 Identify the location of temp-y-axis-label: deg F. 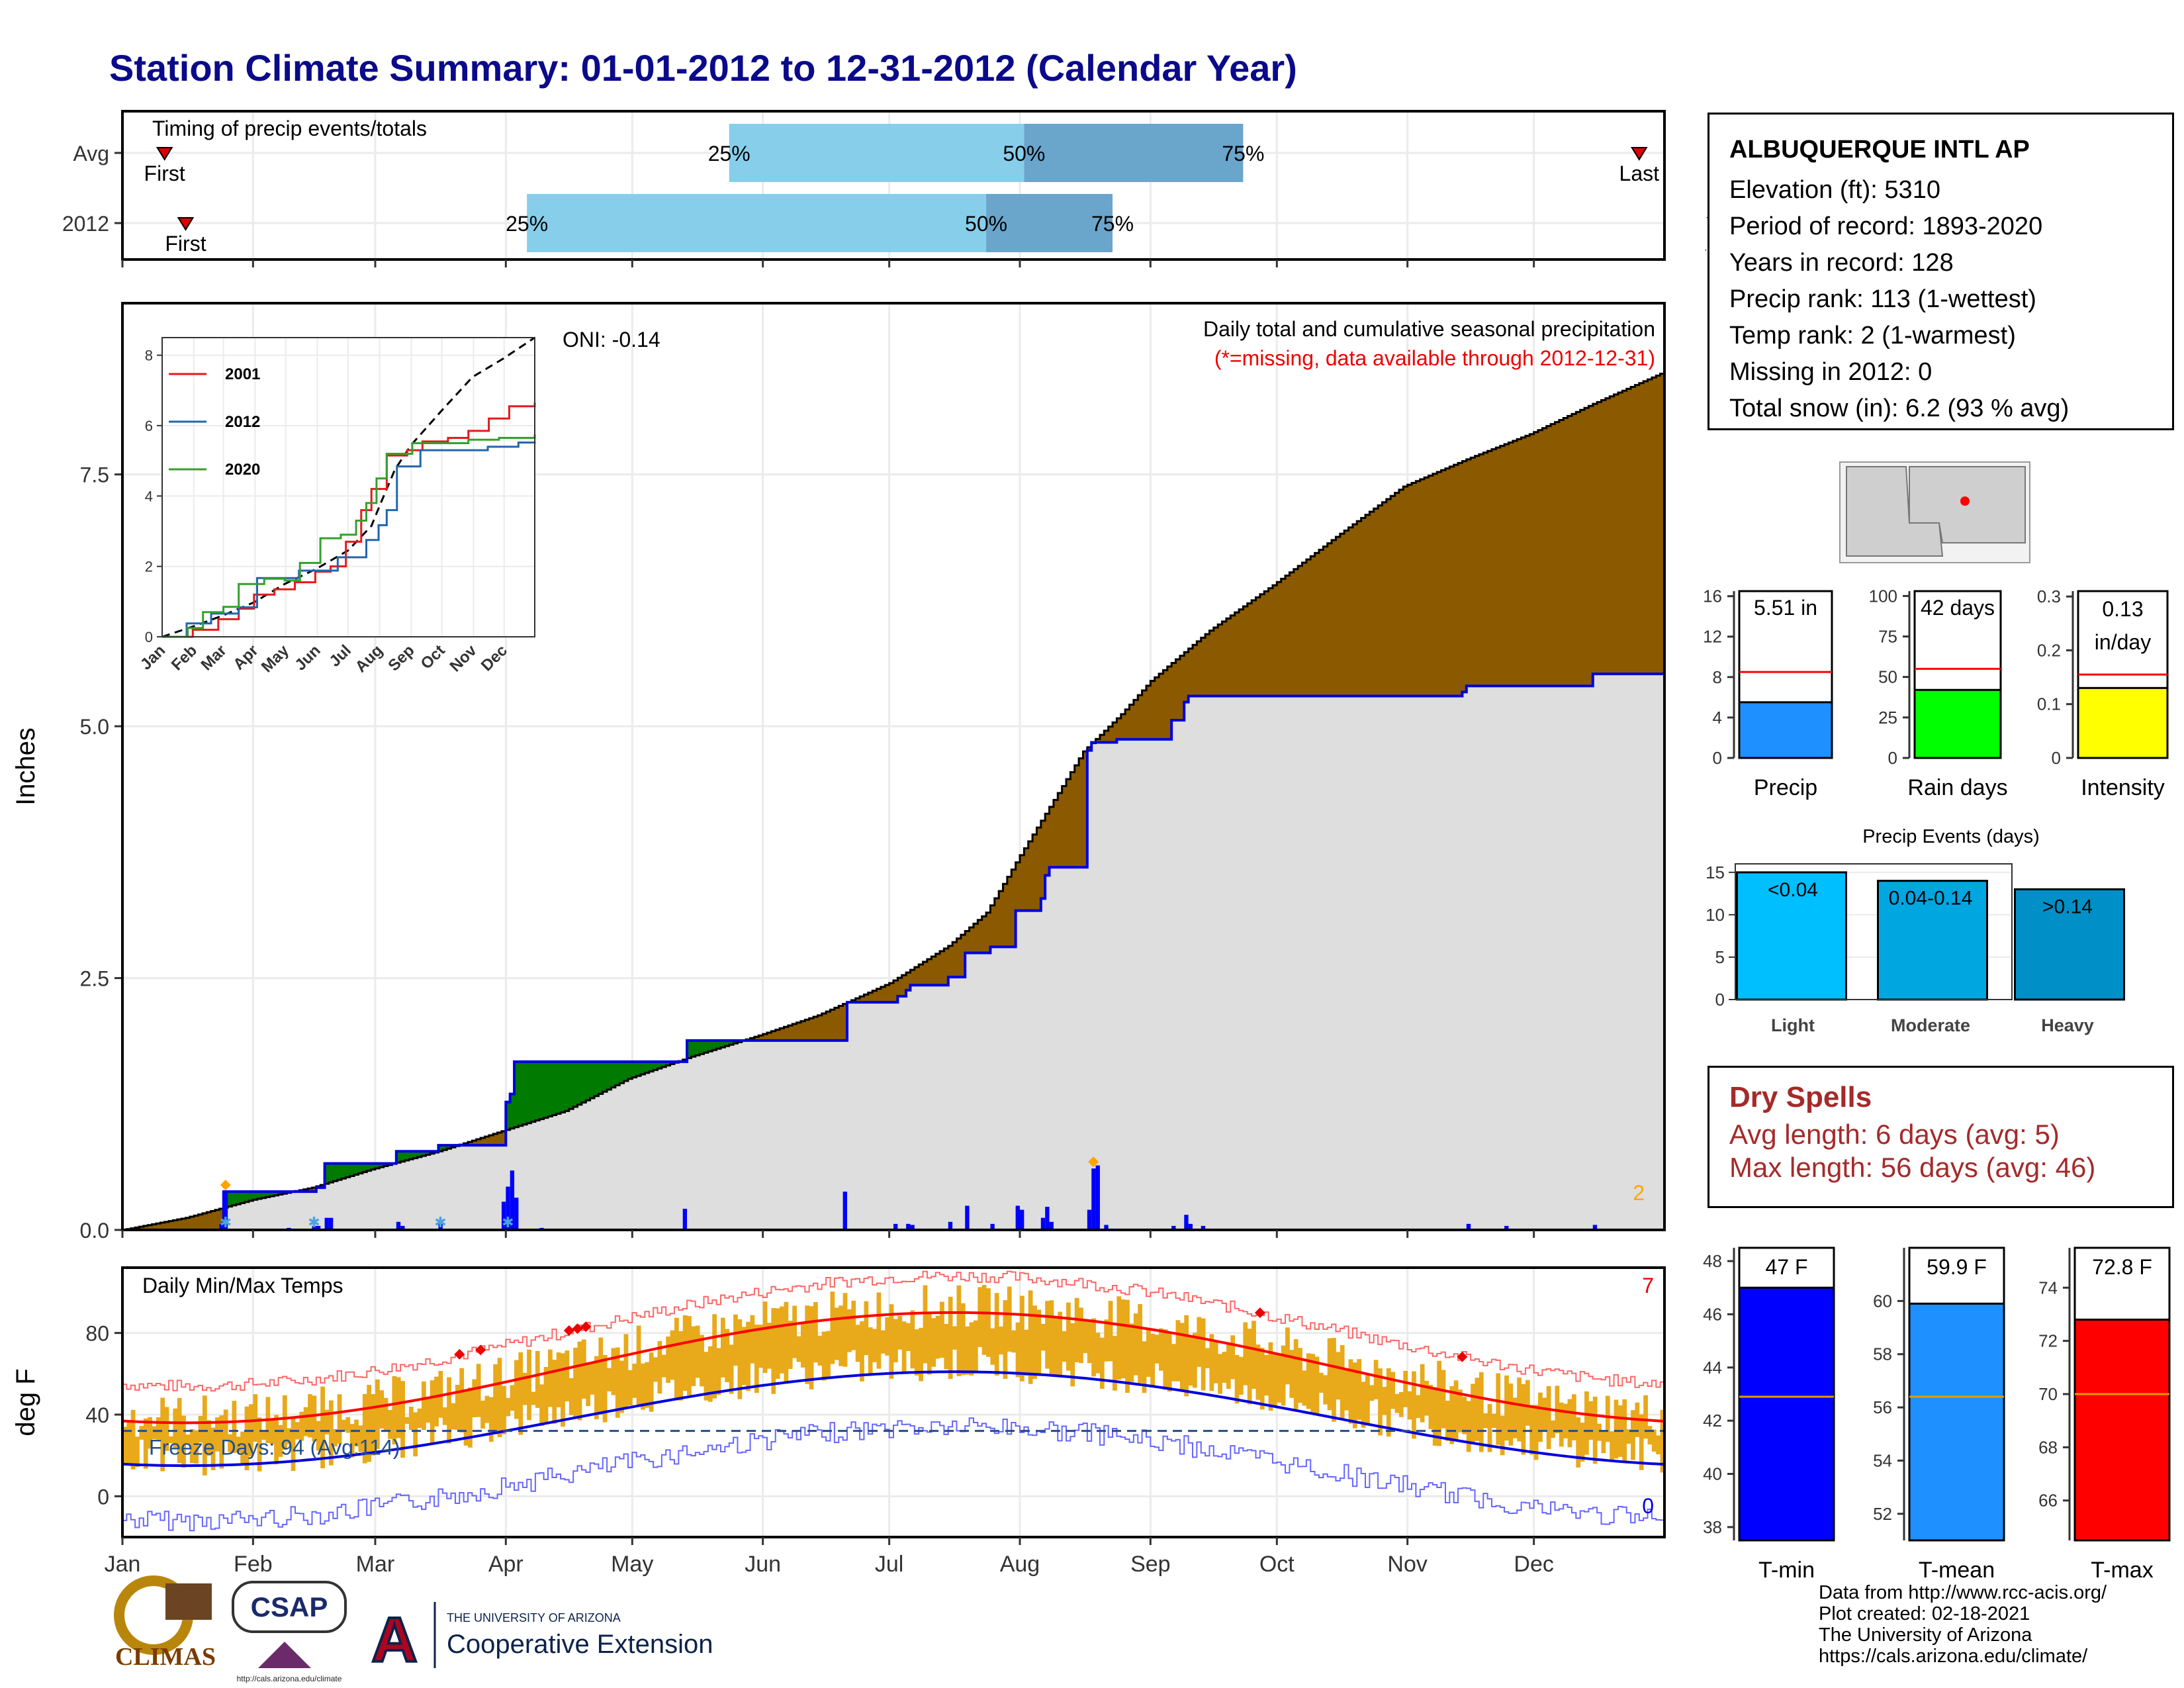
(26, 1402).